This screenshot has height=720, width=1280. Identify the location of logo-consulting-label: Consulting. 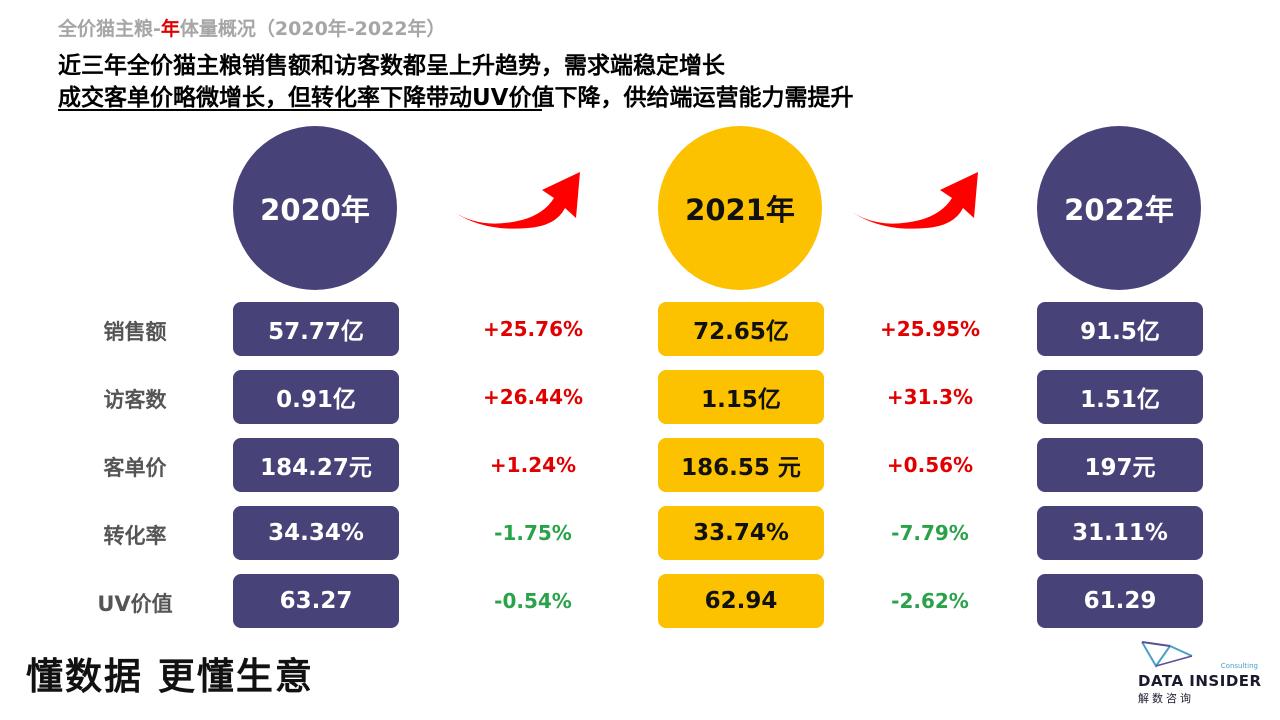
(1239, 666).